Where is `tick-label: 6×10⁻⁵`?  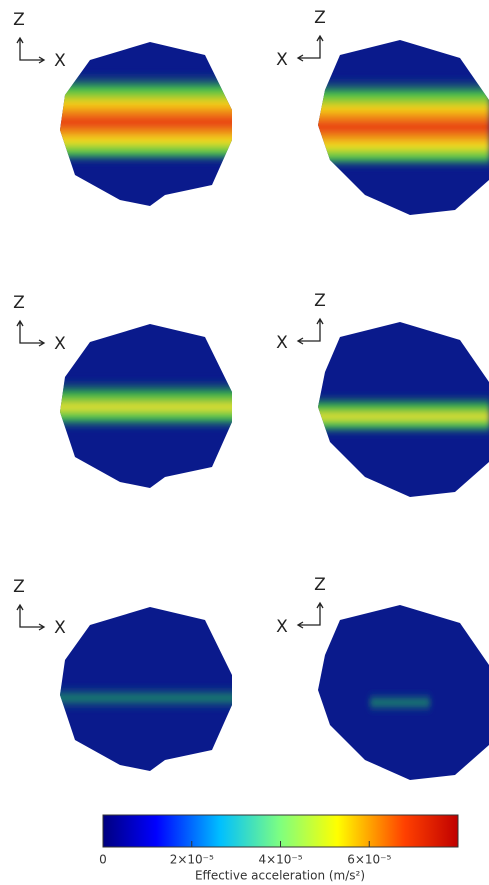 tick-label: 6×10⁻⁵ is located at coordinates (369, 860).